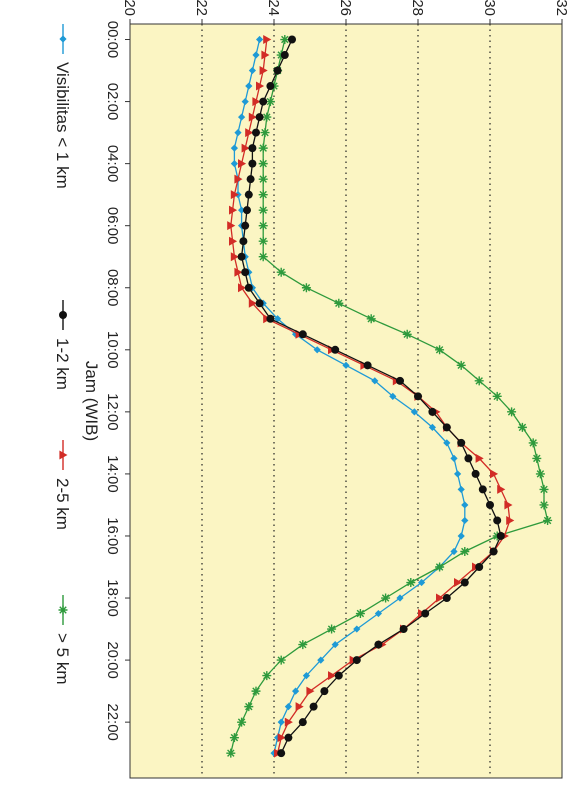 Image resolution: width=570 pixels, height=802 pixels. Describe the element at coordinates (62, 106) in the screenshot. I see `legend-item: Visibilitas < 1 km` at that location.